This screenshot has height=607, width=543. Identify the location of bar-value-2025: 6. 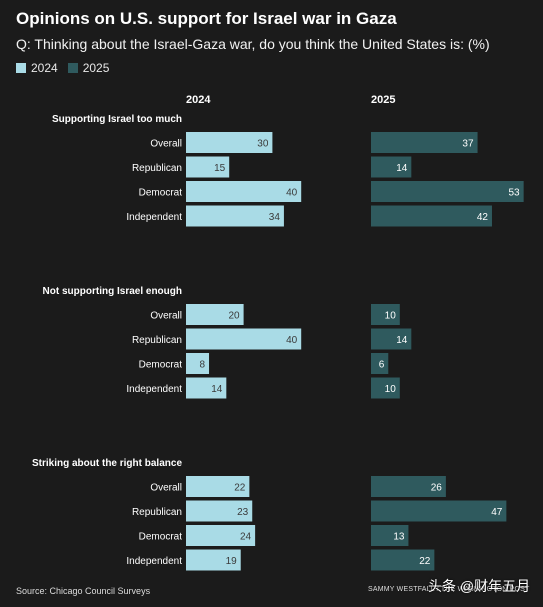
(382, 365).